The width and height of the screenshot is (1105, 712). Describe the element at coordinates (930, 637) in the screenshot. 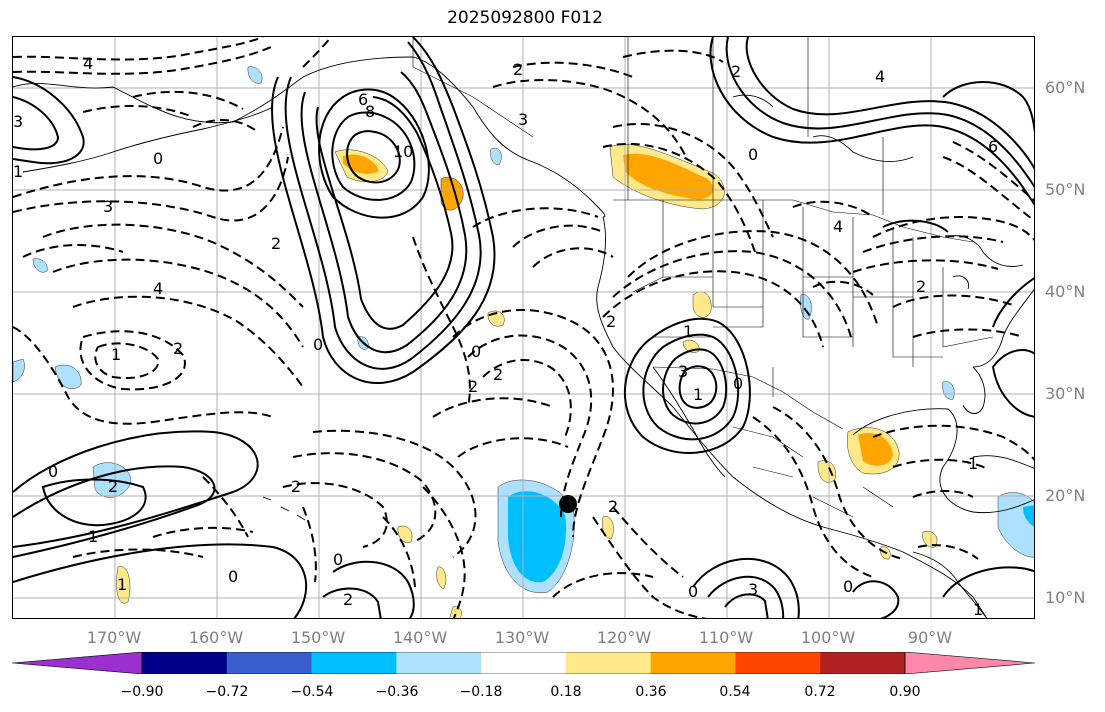

I see `lon-label: 90°W` at that location.